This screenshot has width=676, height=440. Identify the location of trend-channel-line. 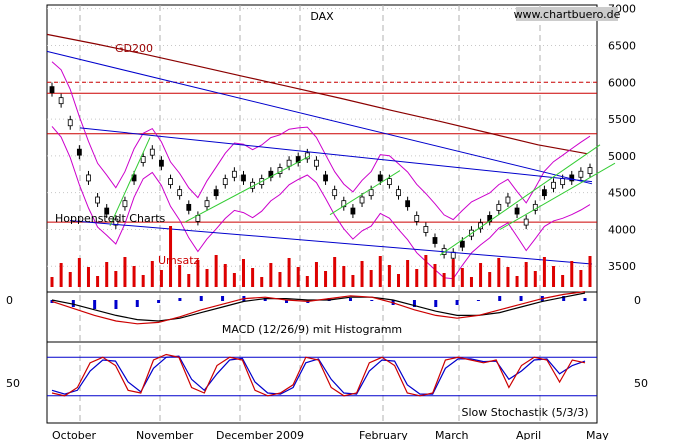
(331, 242).